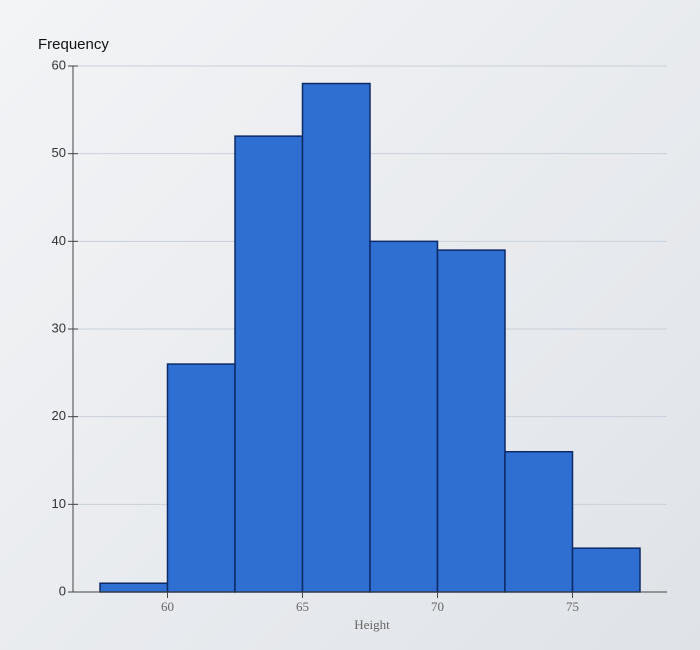 Image resolution: width=700 pixels, height=650 pixels. What do you see at coordinates (167, 606) in the screenshot?
I see `x-tick-label: 60` at bounding box center [167, 606].